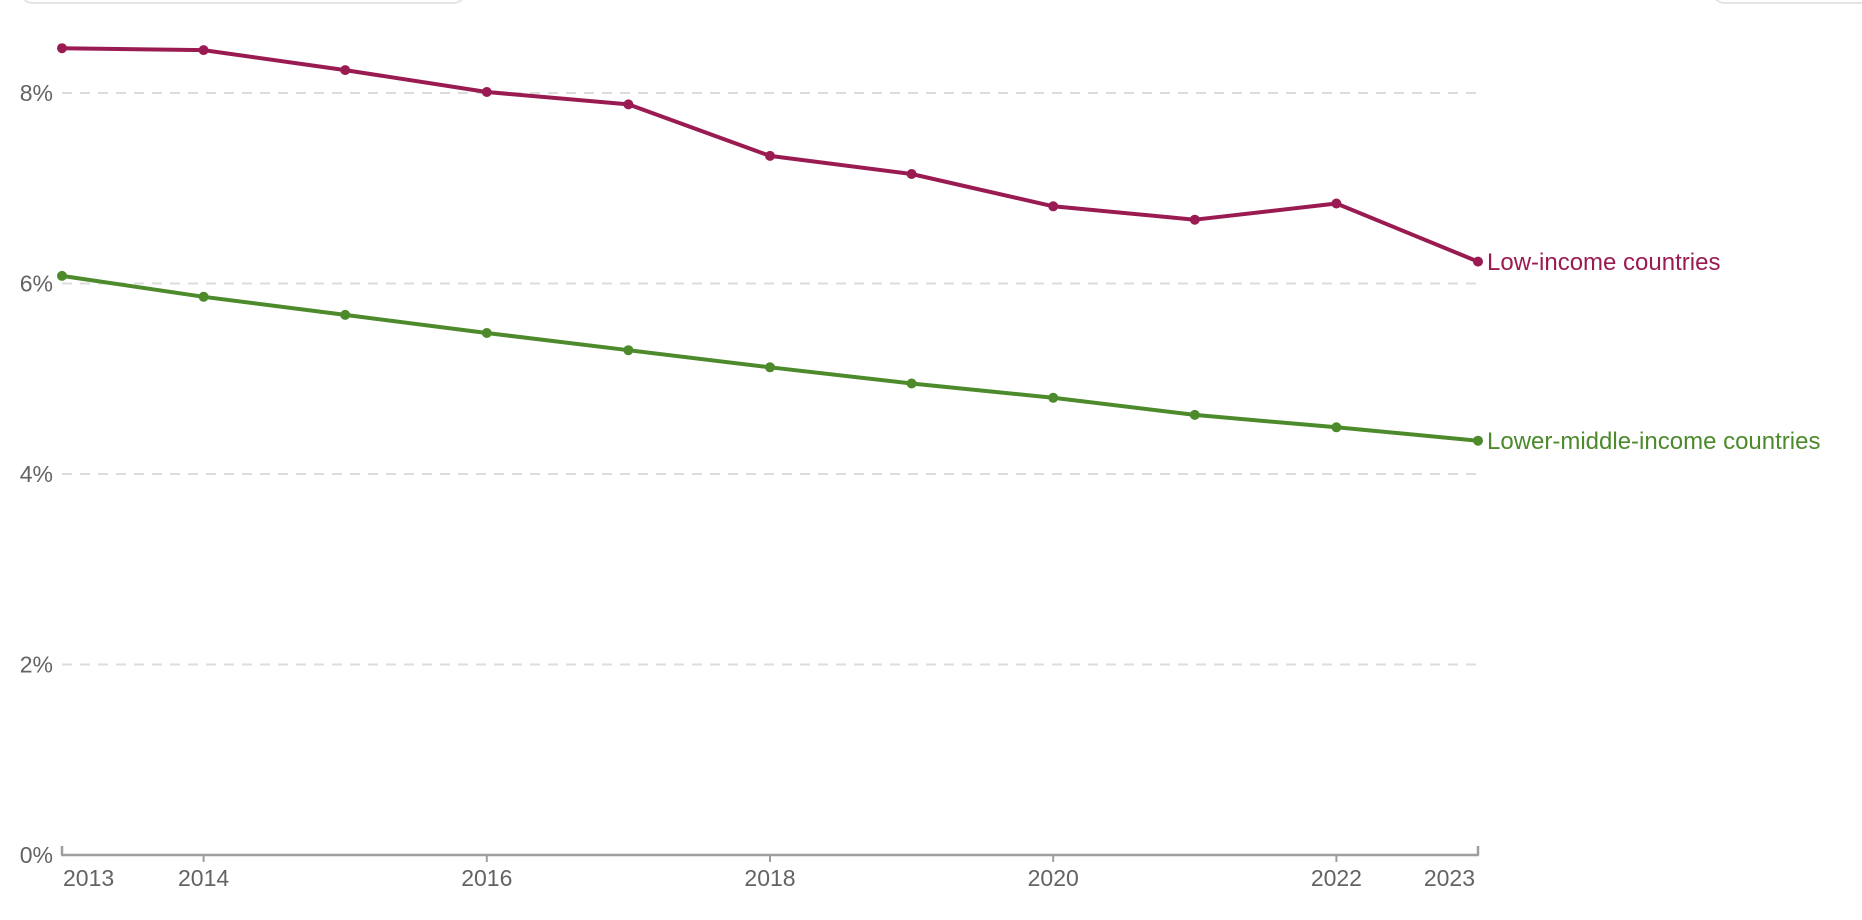 This screenshot has width=1862, height=920. I want to click on x-tick-label: 2022, so click(1336, 878).